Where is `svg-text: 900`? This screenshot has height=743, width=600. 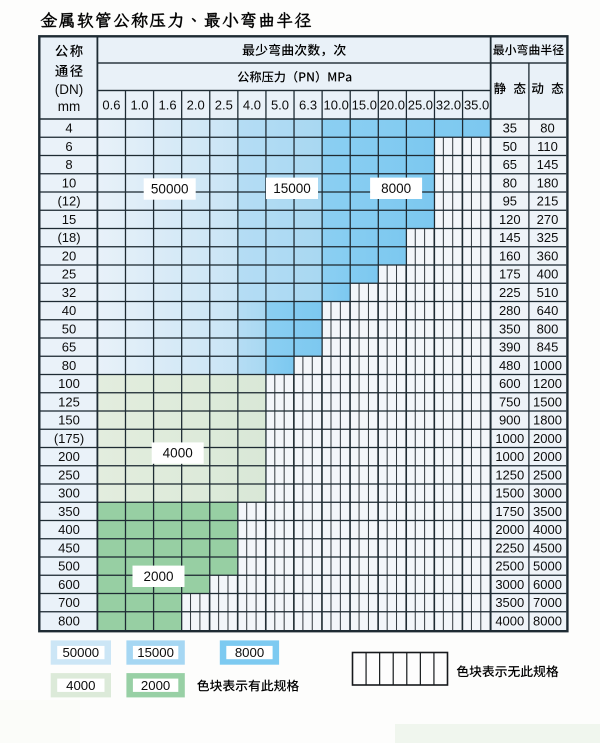 svg-text: 900 is located at coordinates (510, 420).